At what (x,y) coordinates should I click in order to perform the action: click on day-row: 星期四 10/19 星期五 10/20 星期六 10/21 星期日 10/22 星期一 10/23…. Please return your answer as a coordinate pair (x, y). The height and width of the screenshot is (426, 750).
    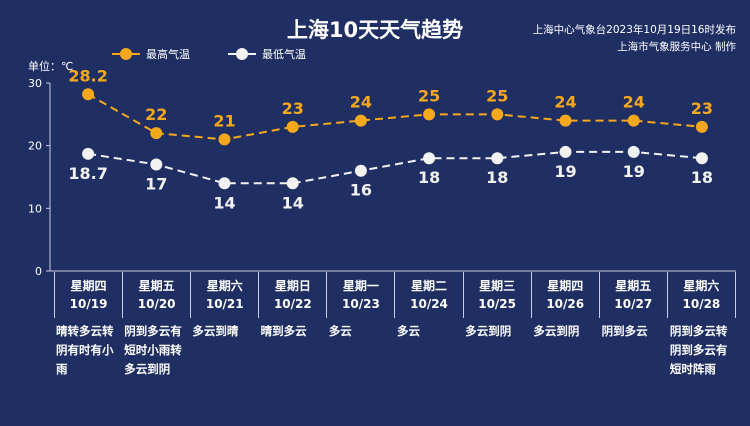
    Looking at the image, I should click on (395, 295).